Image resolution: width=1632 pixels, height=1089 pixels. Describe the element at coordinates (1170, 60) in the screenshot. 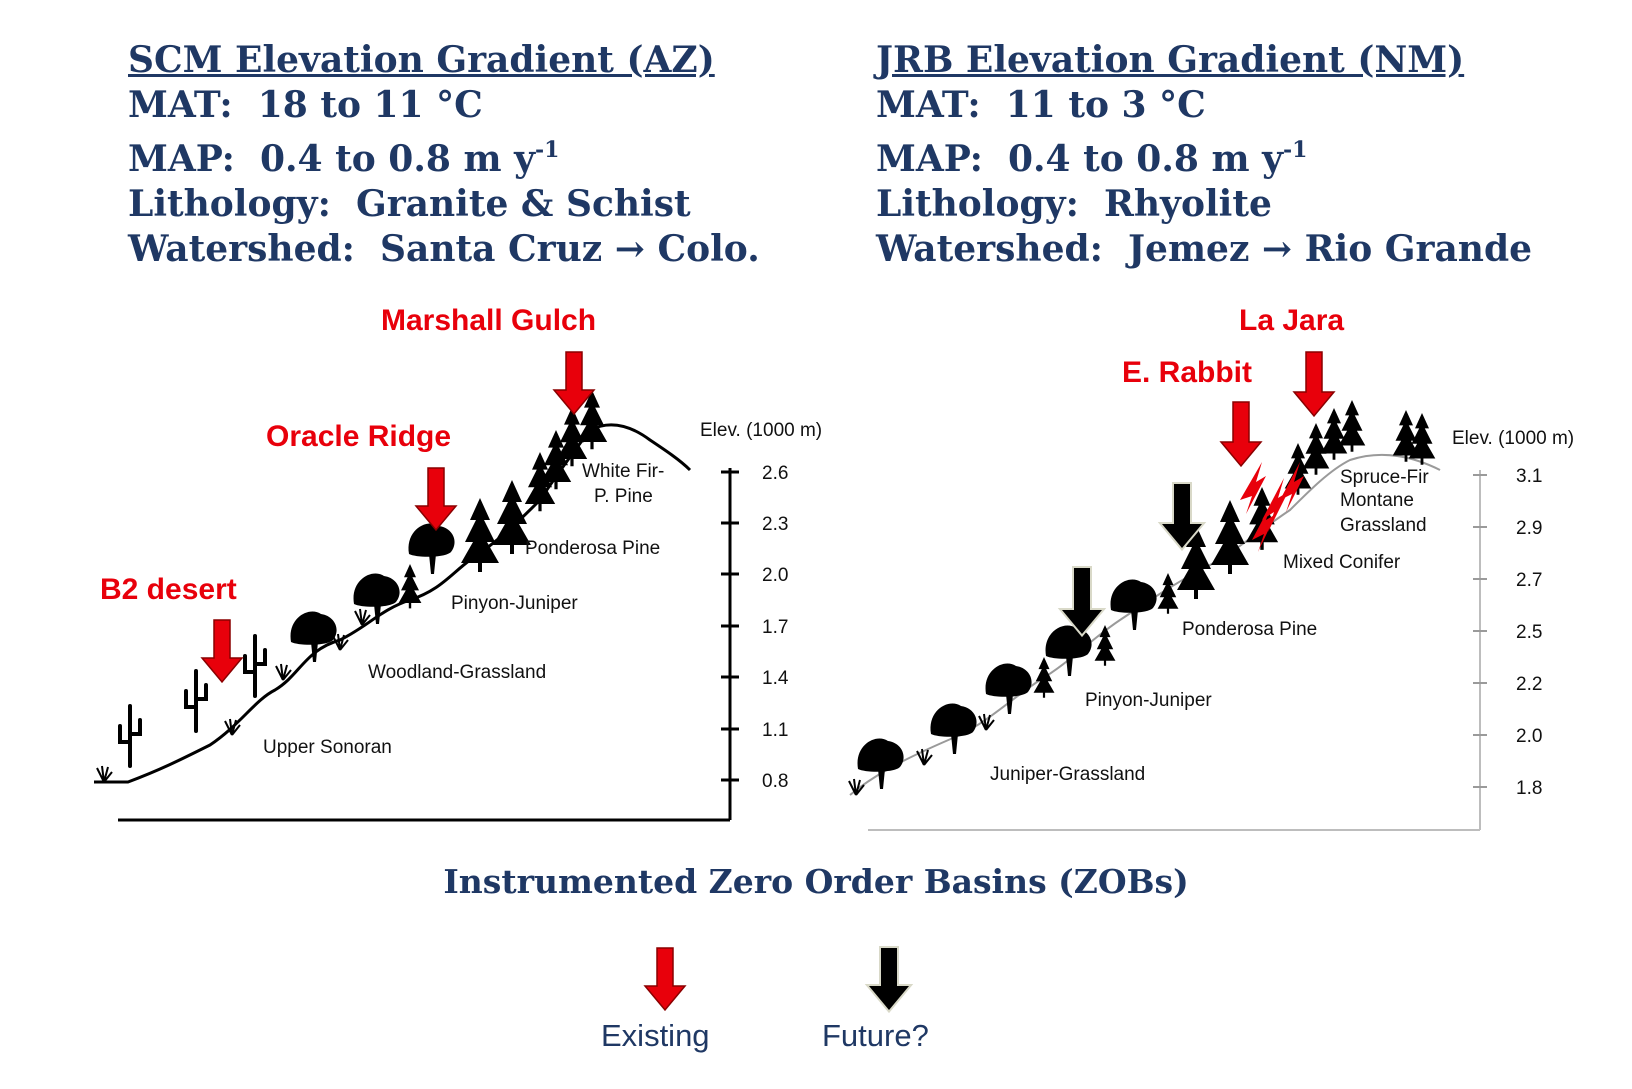

I see `jrb-title: JRB Elevation Gradient (NM)` at that location.